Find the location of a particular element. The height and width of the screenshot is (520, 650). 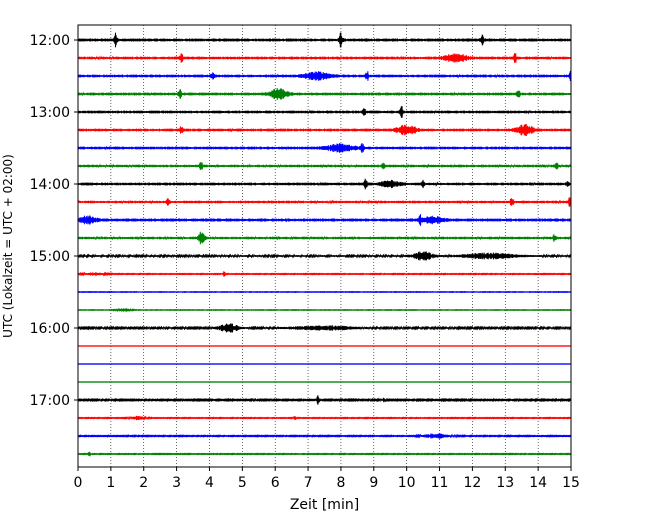

x-tick-label: 6 is located at coordinates (275, 483).